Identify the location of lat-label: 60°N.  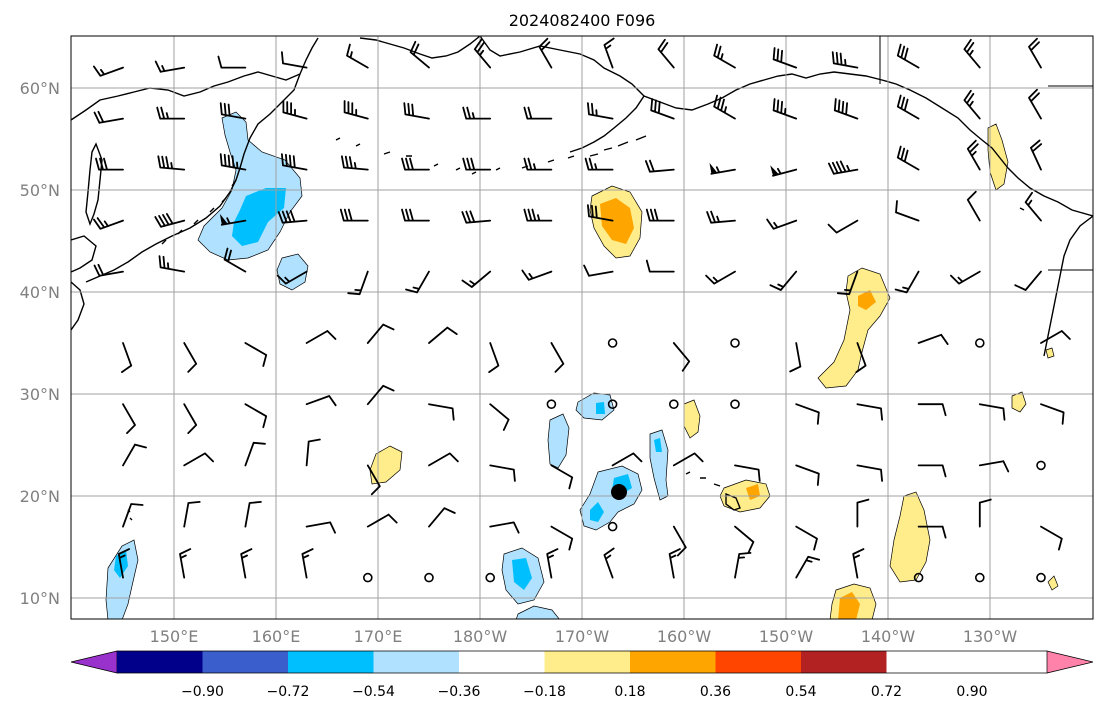
(40, 88).